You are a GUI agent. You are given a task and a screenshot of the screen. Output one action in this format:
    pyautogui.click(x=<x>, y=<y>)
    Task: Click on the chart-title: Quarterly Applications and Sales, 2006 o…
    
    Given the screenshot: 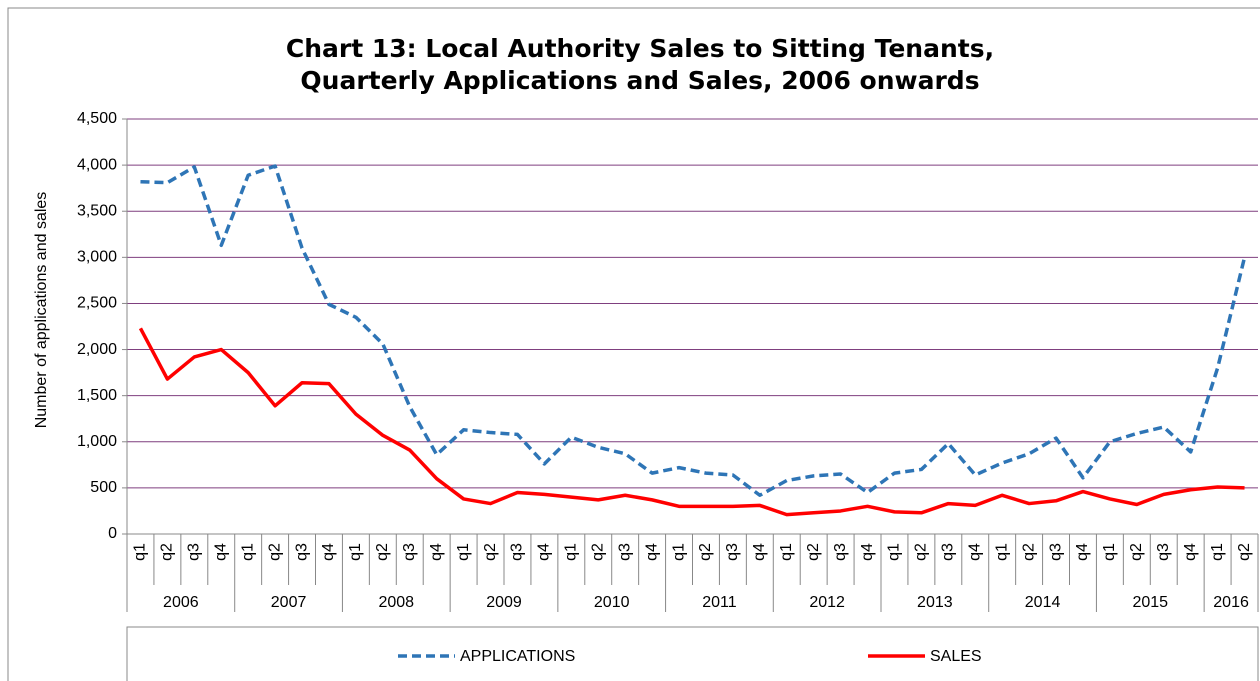 What is the action you would take?
    pyautogui.click(x=639, y=80)
    